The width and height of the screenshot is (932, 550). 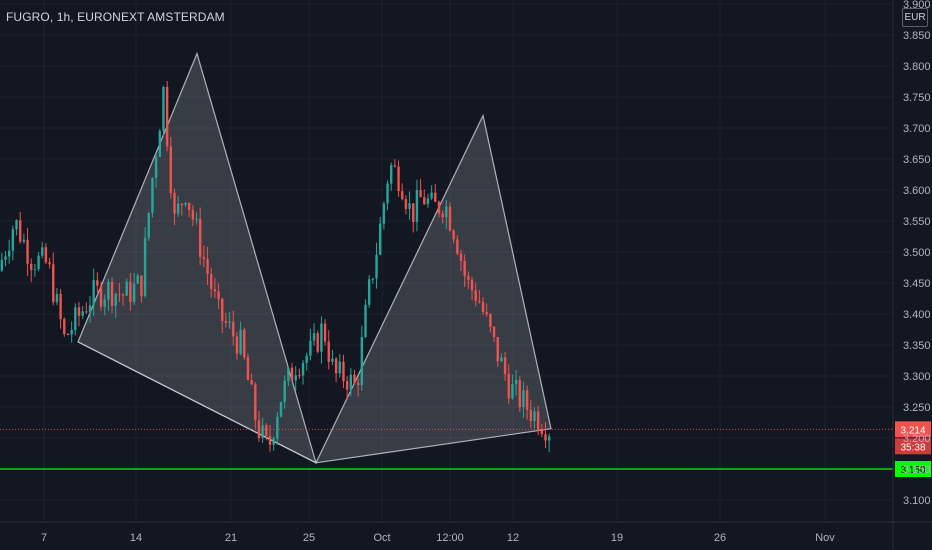 I want to click on y-tick-label: 3.200, so click(x=917, y=439).